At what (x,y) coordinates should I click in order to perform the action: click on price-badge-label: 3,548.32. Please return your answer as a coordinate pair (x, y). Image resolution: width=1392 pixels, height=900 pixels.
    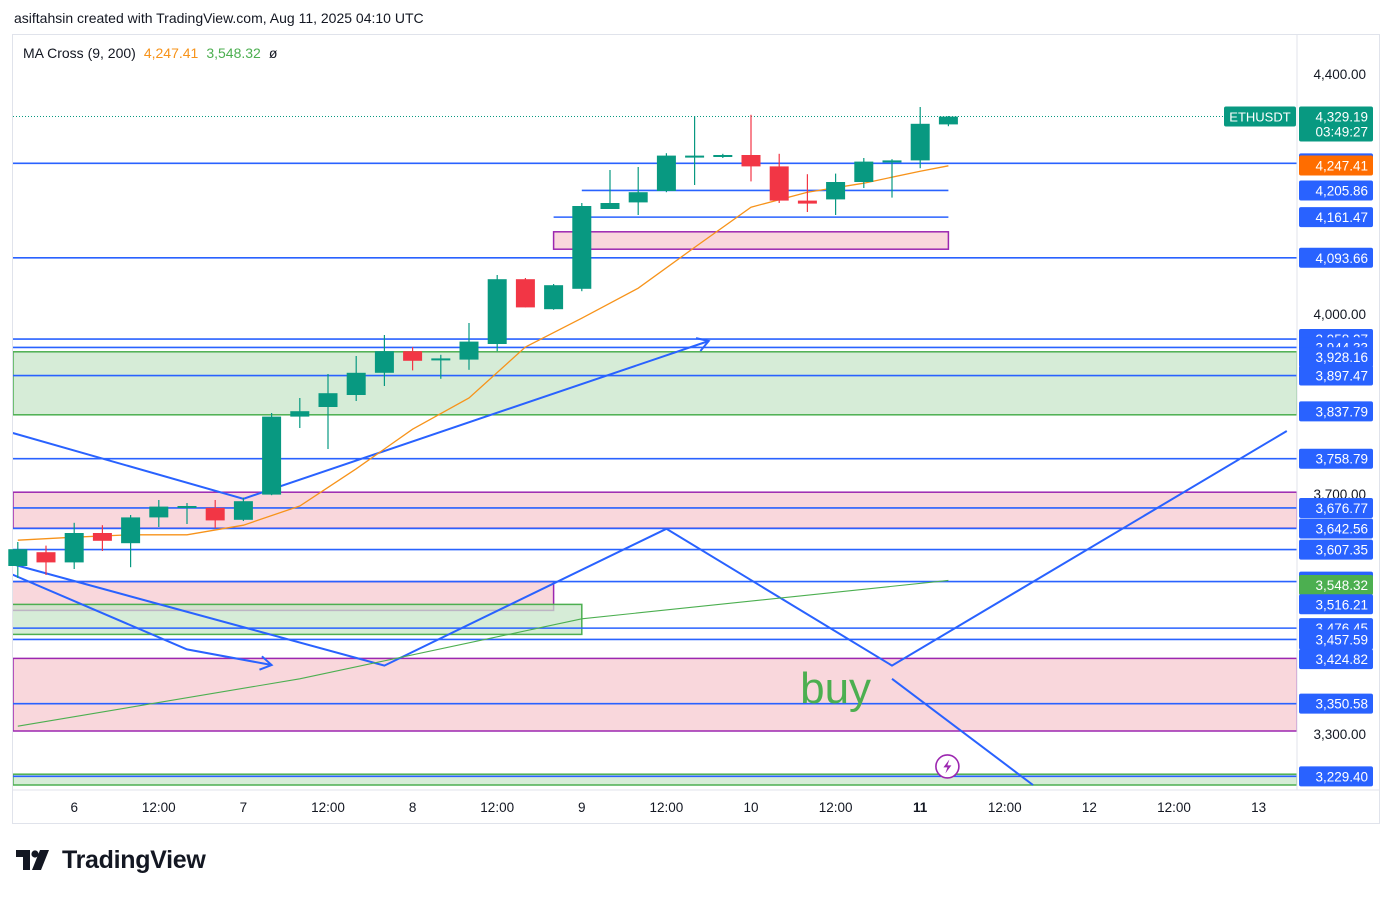
    Looking at the image, I should click on (1341, 585).